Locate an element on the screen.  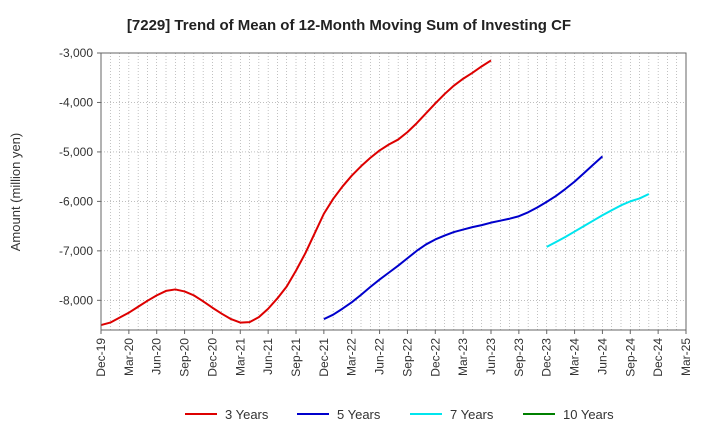
x-tick-label: Jun-20 is located at coordinates (157, 356).